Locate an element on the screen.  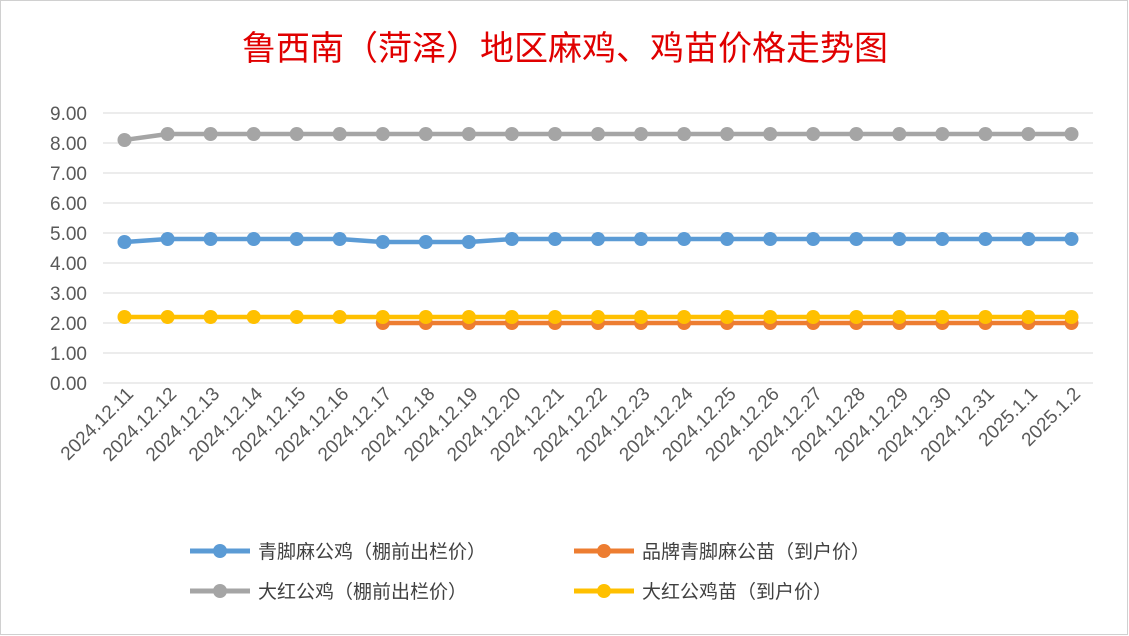
legend-entry: 品牌青脚麻公苗（到户价） is located at coordinates (722, 552).